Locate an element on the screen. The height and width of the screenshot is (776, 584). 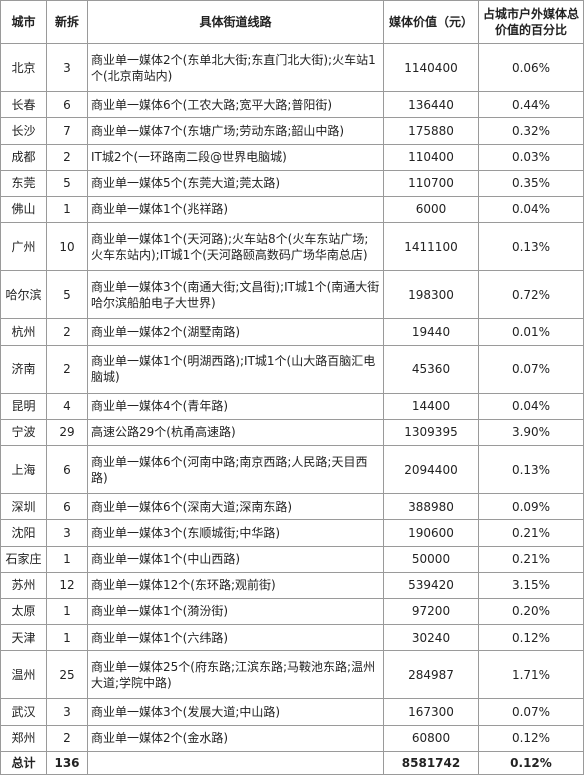
value-cell: 136440 is located at coordinates (431, 105).